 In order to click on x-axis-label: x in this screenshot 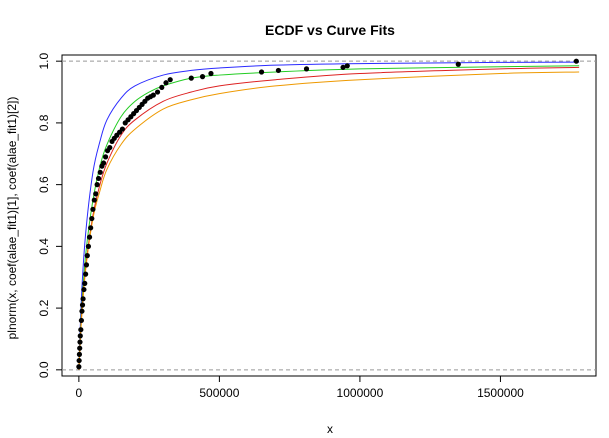, I will do `click(330, 429)`.